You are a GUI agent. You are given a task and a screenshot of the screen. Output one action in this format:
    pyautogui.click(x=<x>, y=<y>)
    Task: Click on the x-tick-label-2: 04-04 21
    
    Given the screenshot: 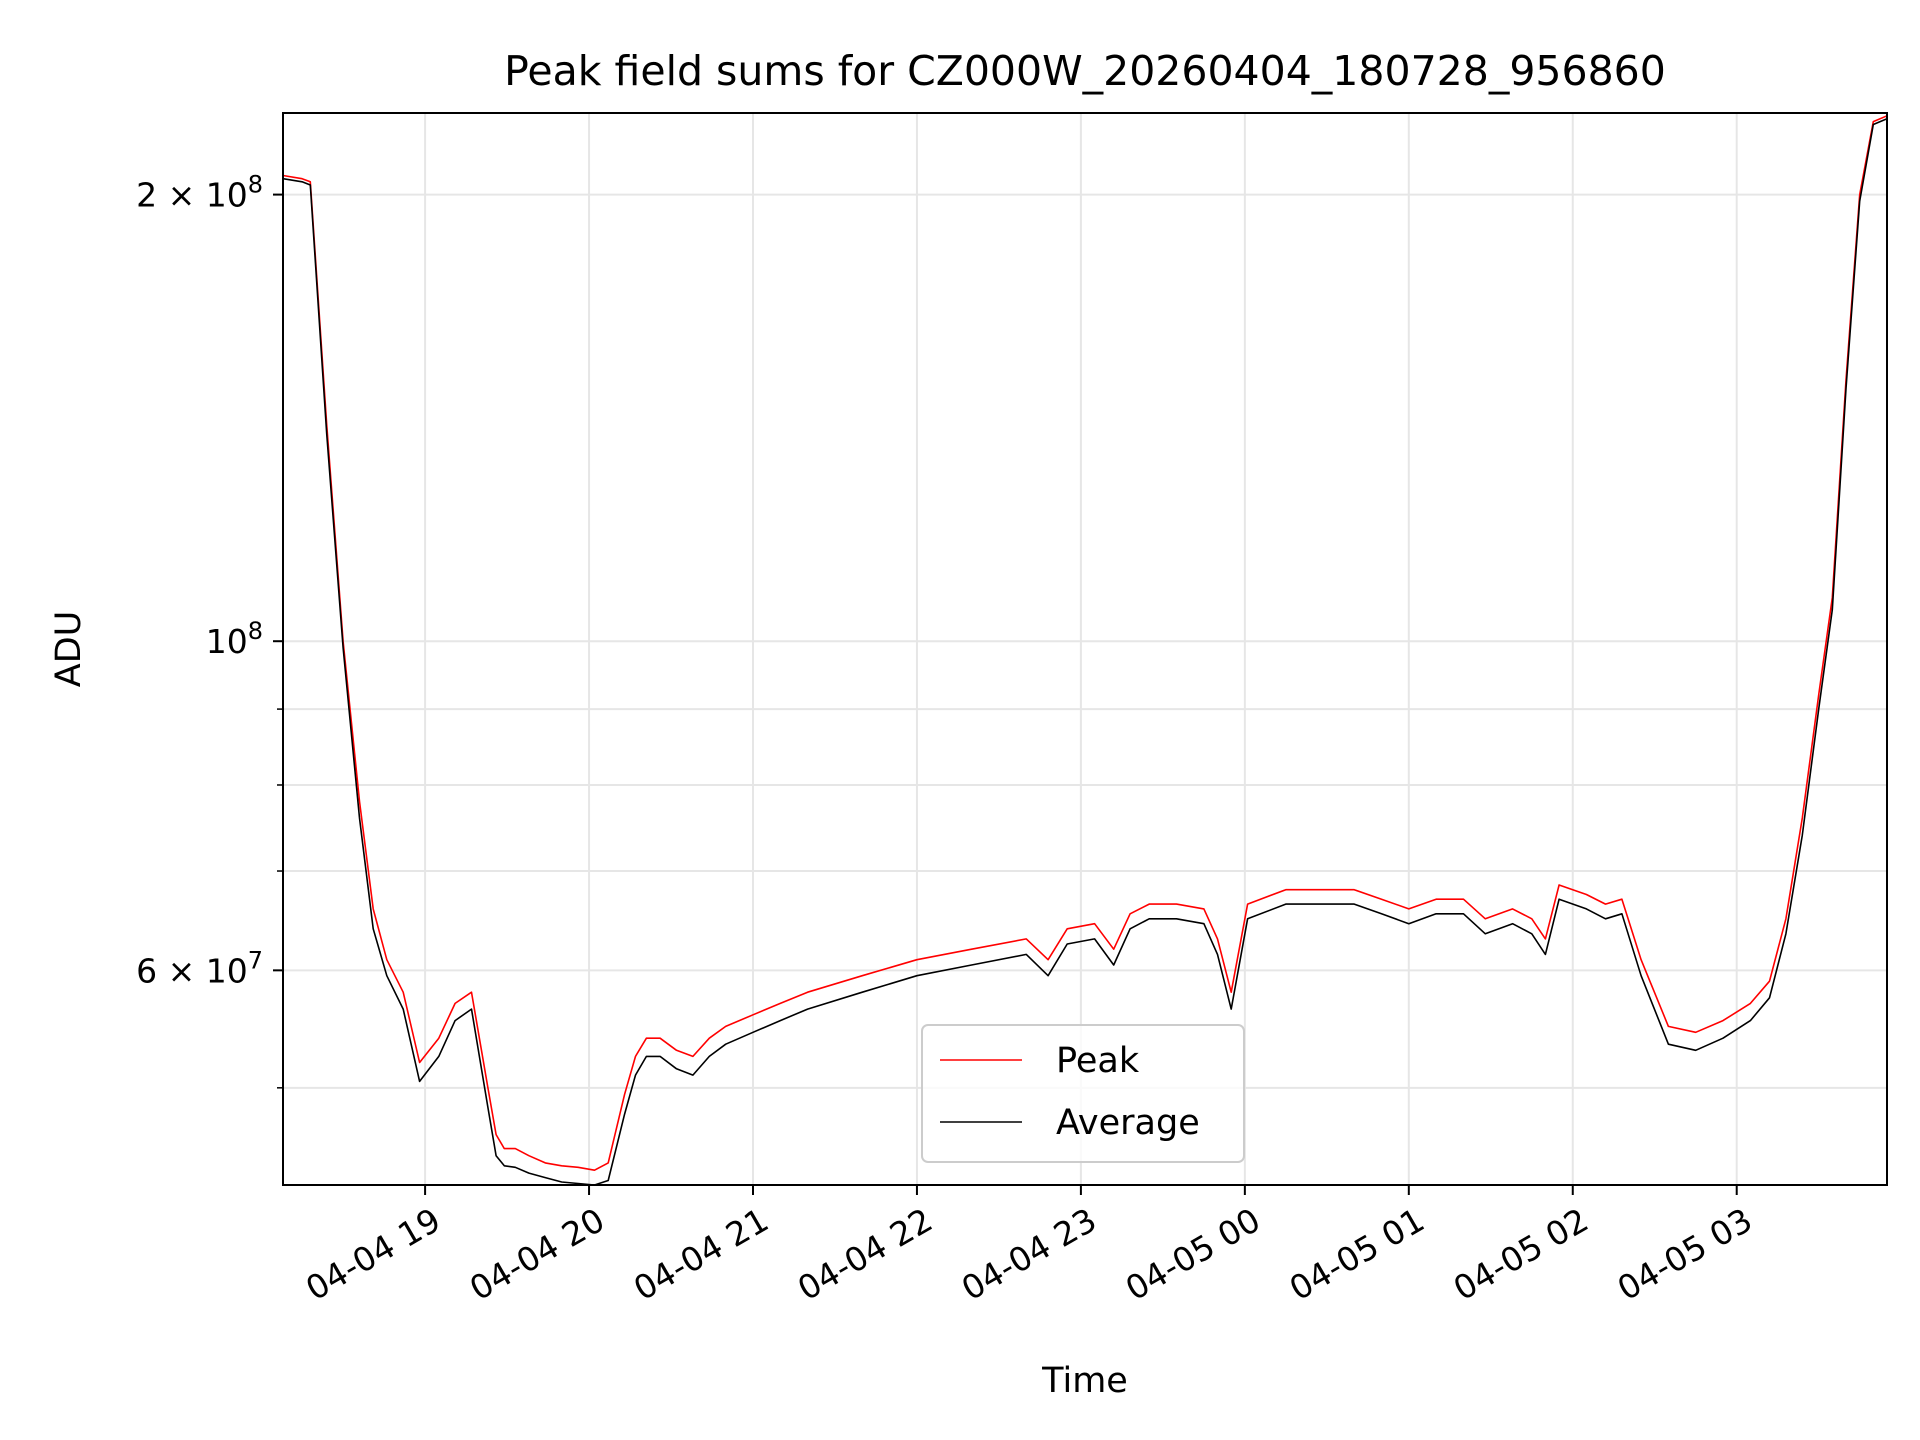 What is the action you would take?
    pyautogui.click(x=701, y=1254)
    